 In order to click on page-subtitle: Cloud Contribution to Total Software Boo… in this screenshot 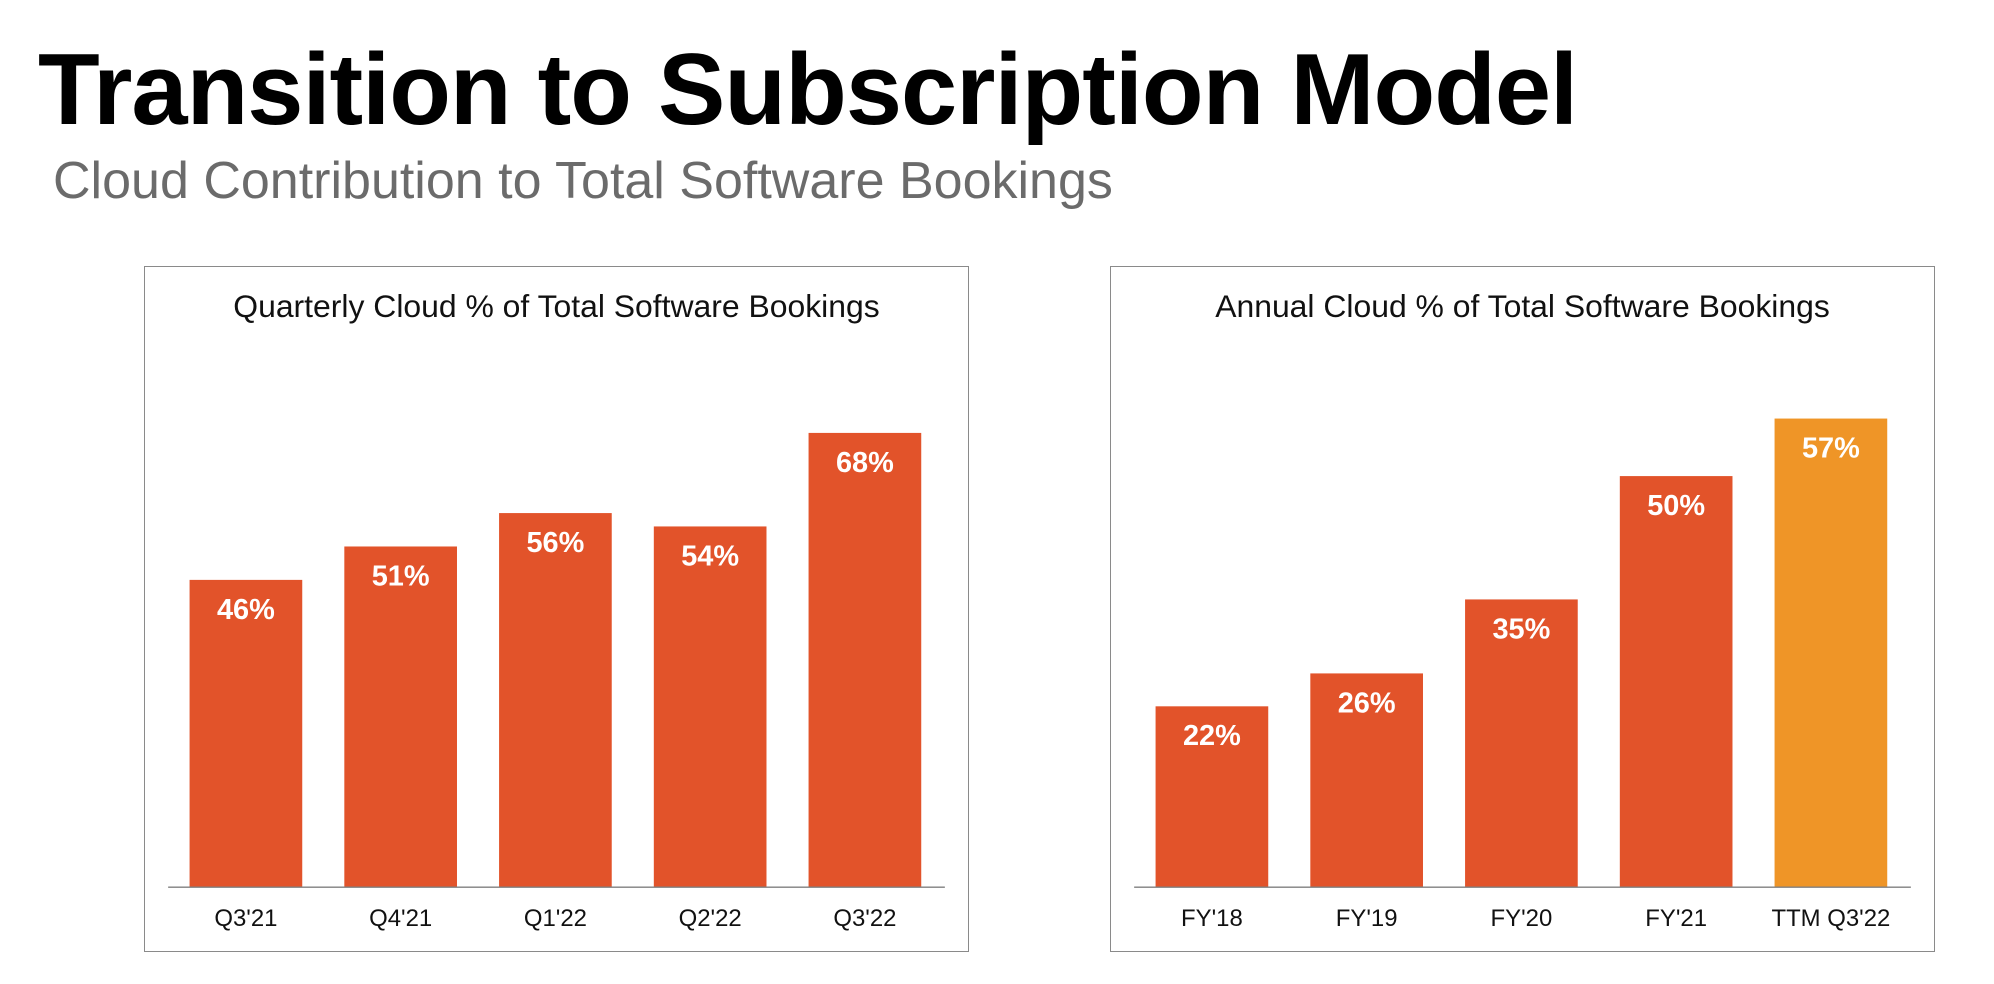, I will do `click(583, 181)`.